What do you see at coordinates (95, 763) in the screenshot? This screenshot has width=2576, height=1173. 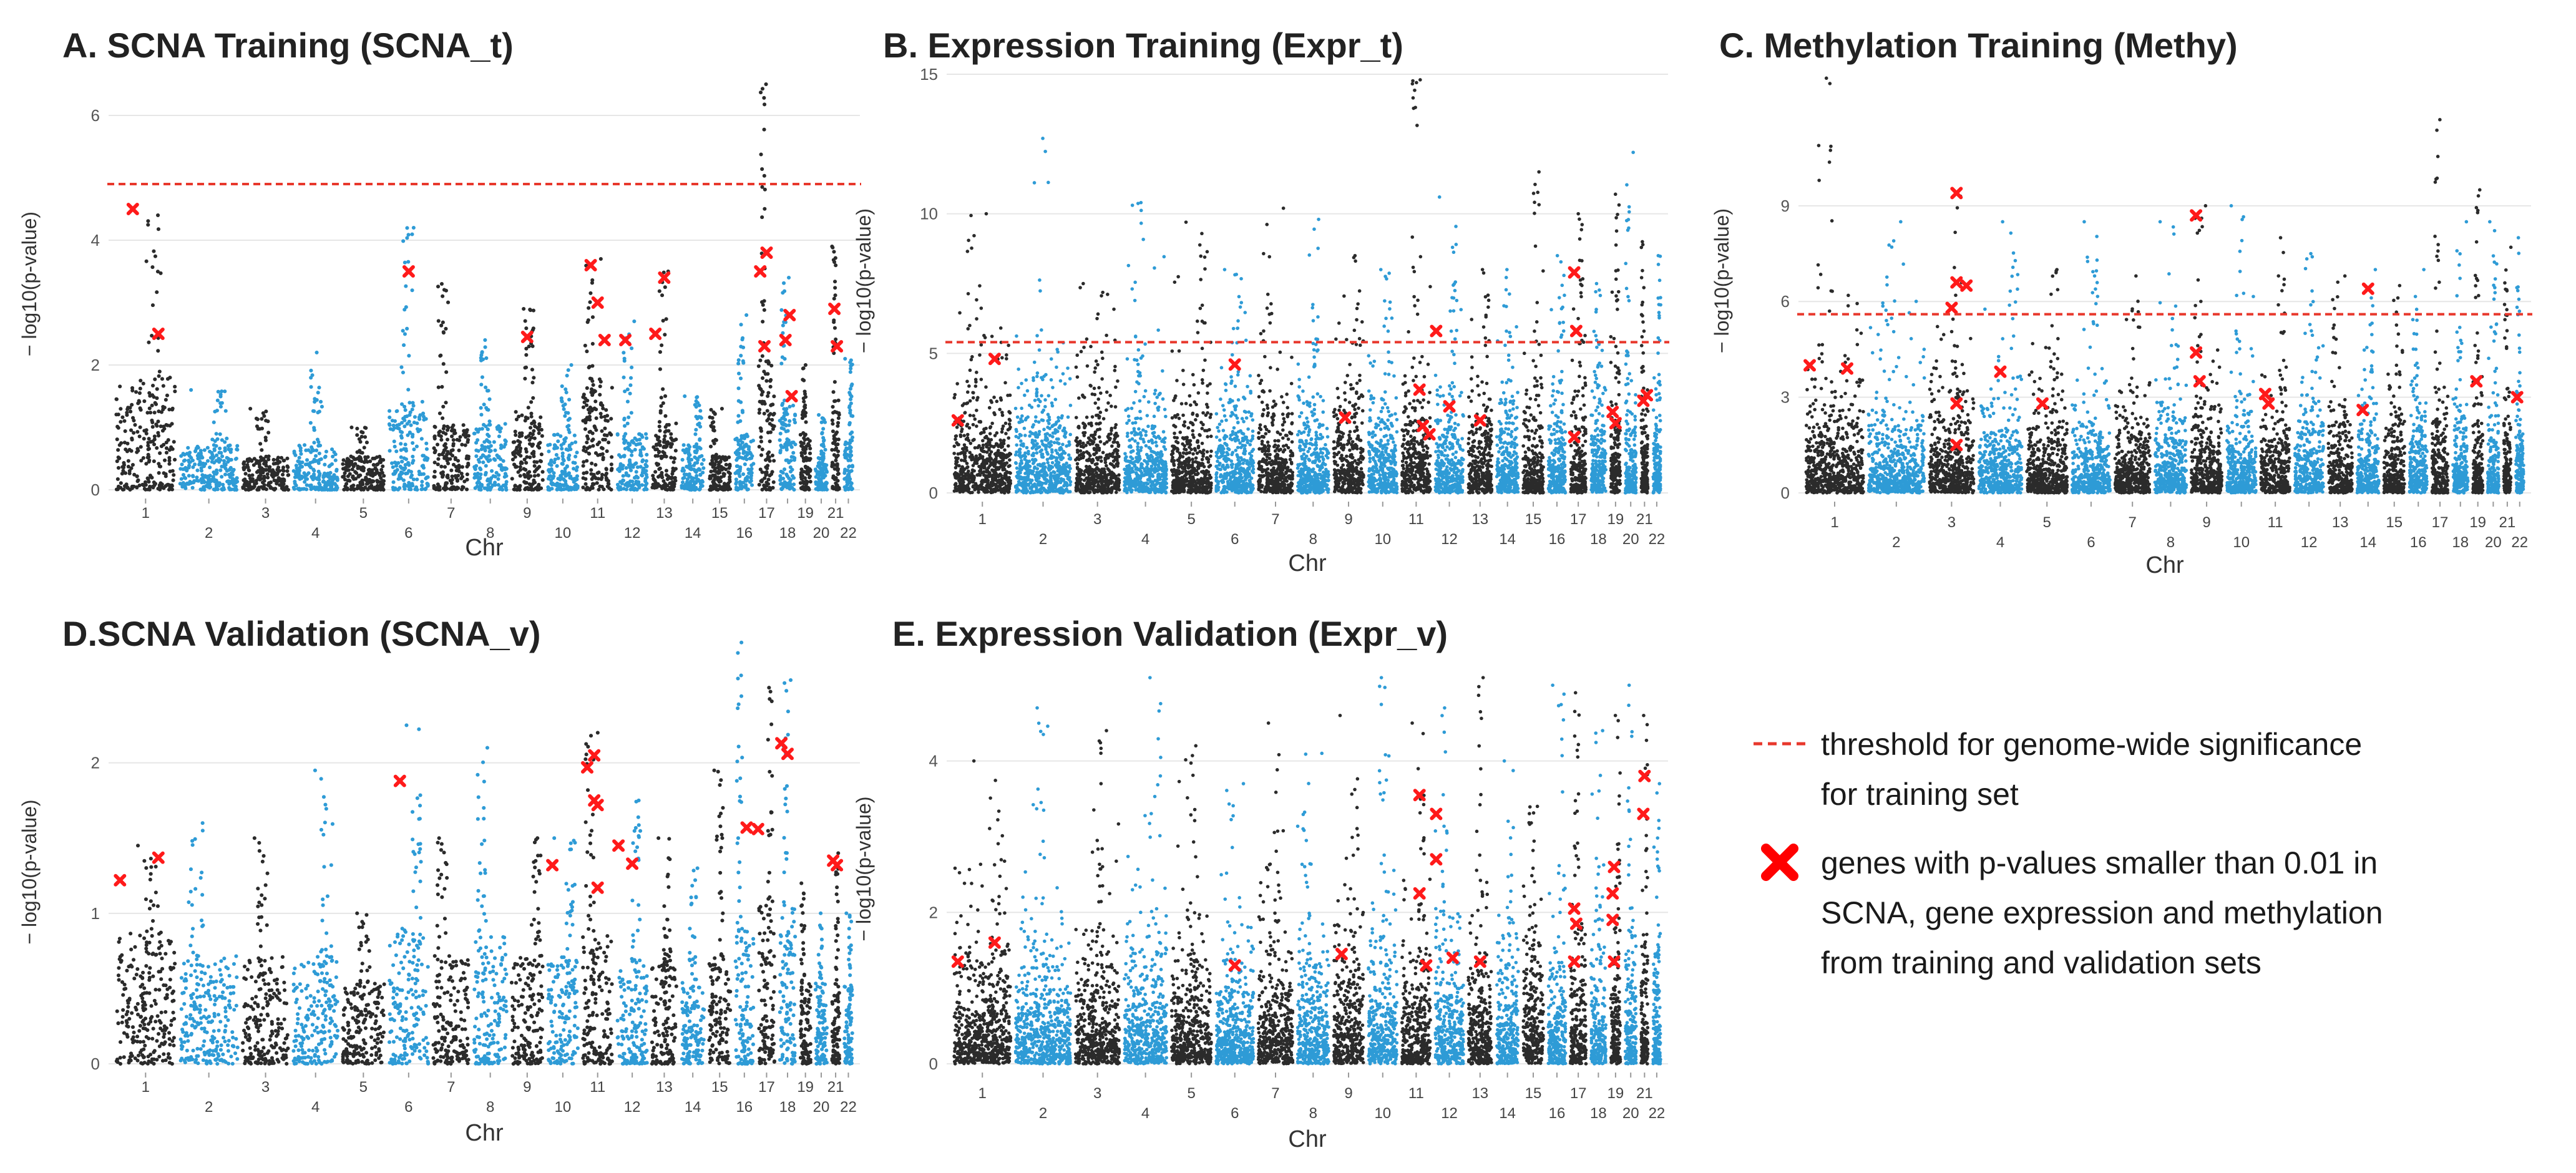 I see `y-tick-label: 2` at bounding box center [95, 763].